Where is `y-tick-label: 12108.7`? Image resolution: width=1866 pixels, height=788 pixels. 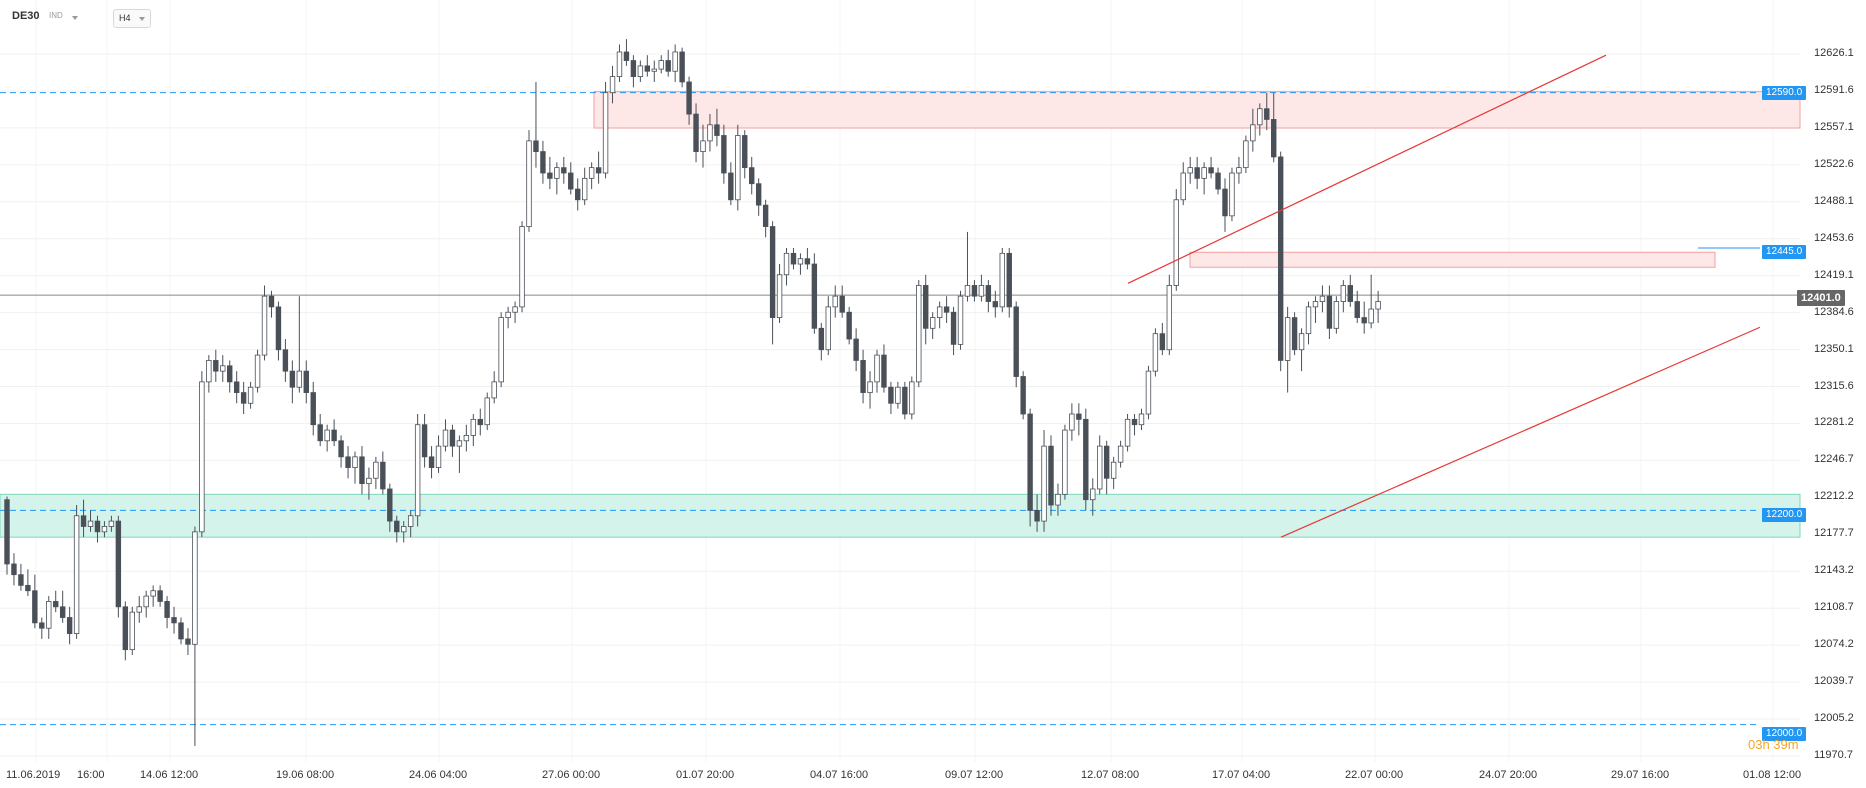
y-tick-label: 12108.7 is located at coordinates (1834, 607).